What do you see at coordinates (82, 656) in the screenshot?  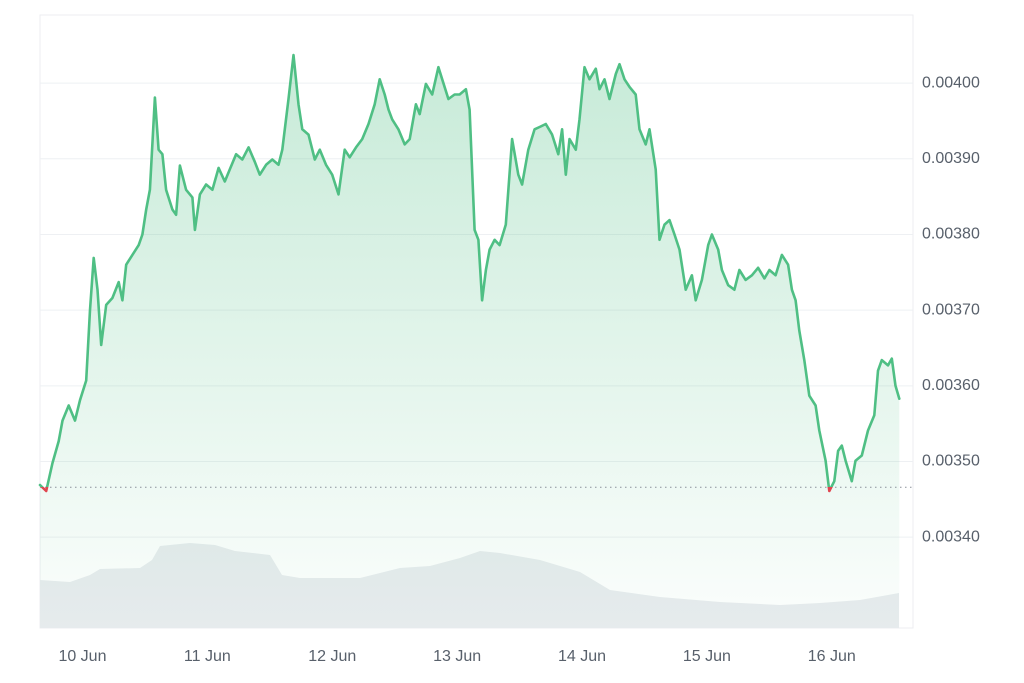 I see `x-tick-label: 10 Jun` at bounding box center [82, 656].